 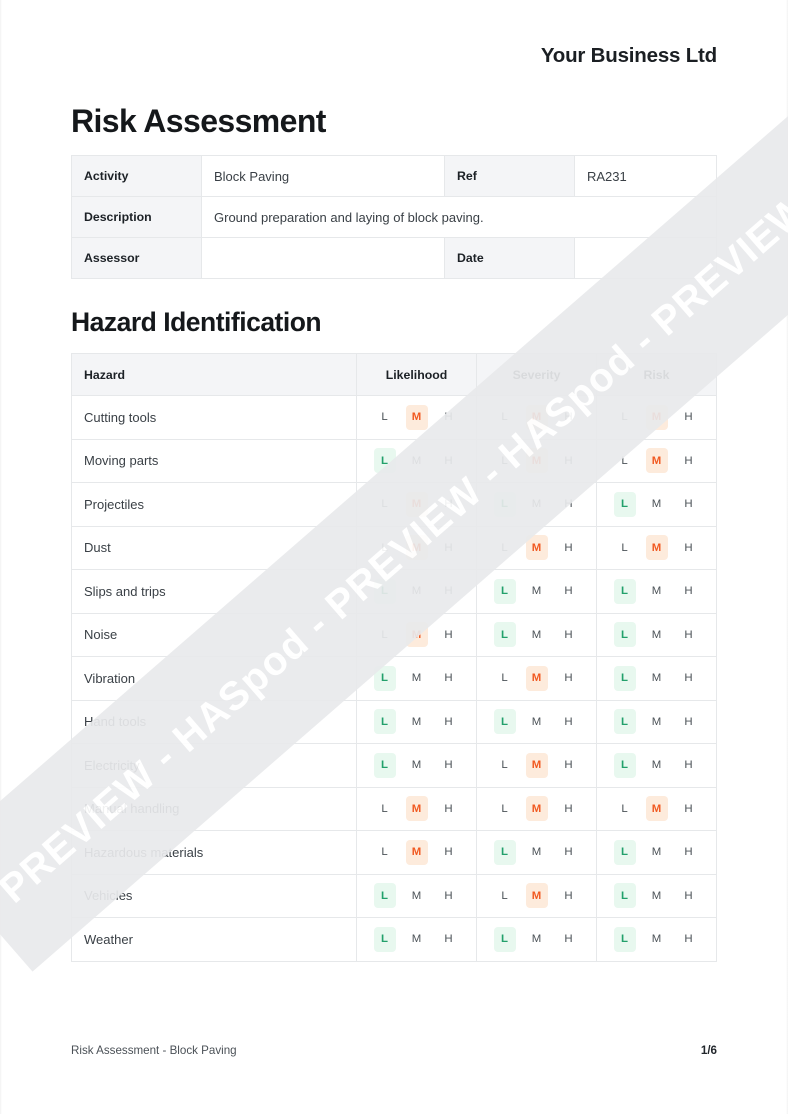 What do you see at coordinates (323, 258) in the screenshot?
I see `assessor-value` at bounding box center [323, 258].